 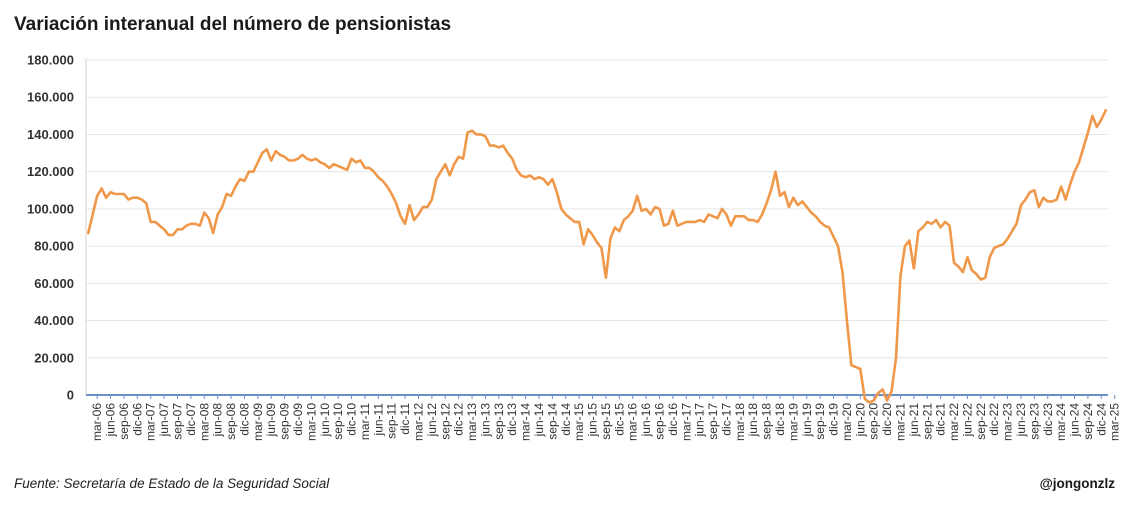 I want to click on x-tick-label: jun-15, so click(x=593, y=420).